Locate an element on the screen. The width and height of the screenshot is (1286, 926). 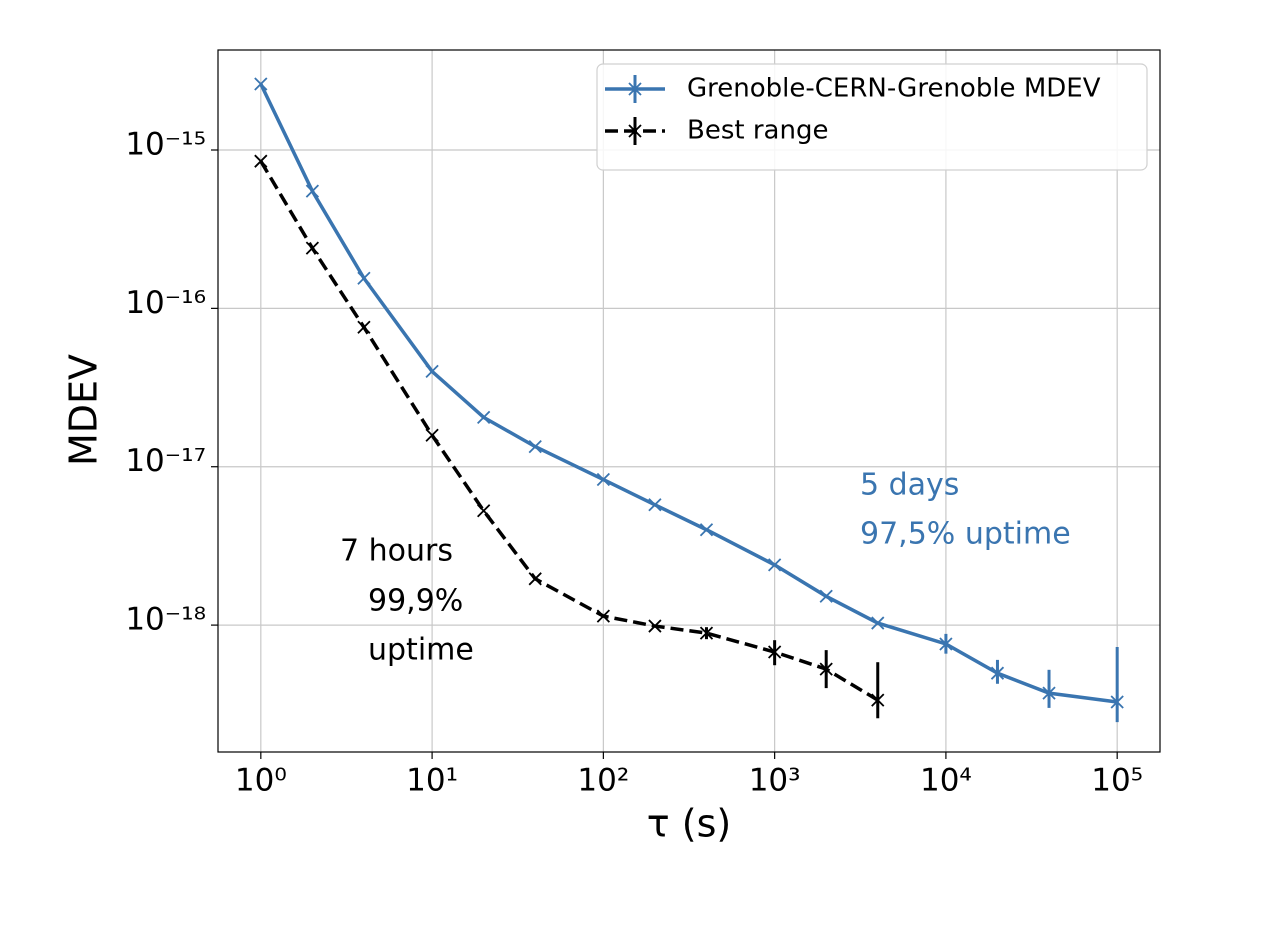
legend-label: Grenoble-CERN-Grenoble MDEV is located at coordinates (894, 89).